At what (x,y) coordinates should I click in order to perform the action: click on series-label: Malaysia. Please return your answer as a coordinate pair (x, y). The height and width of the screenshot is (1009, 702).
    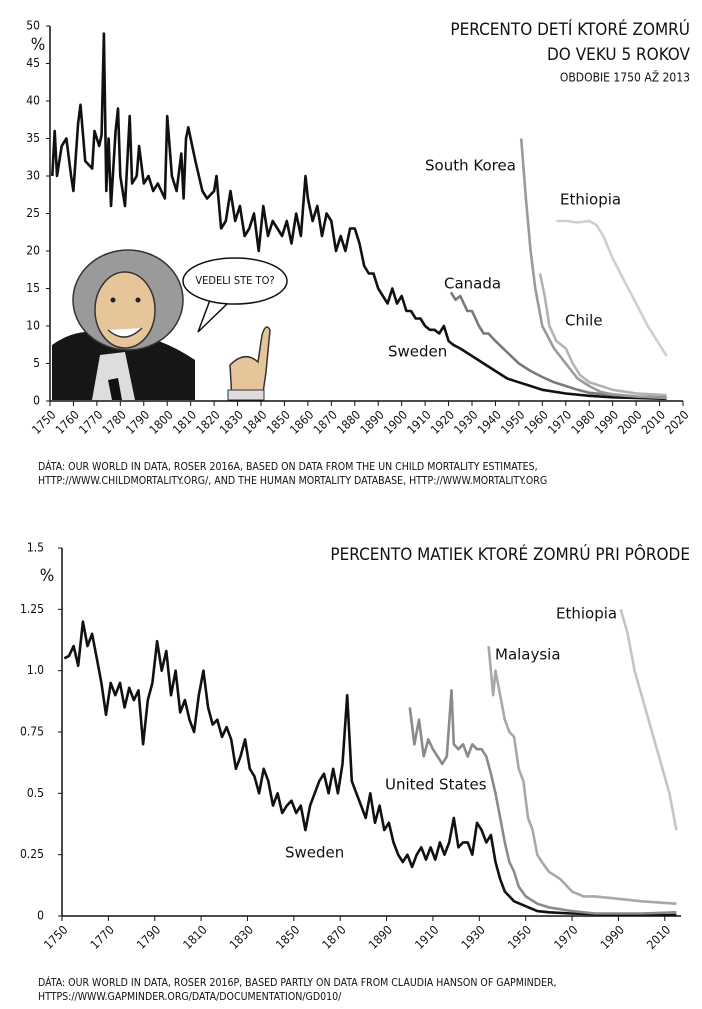
    Looking at the image, I should click on (528, 655).